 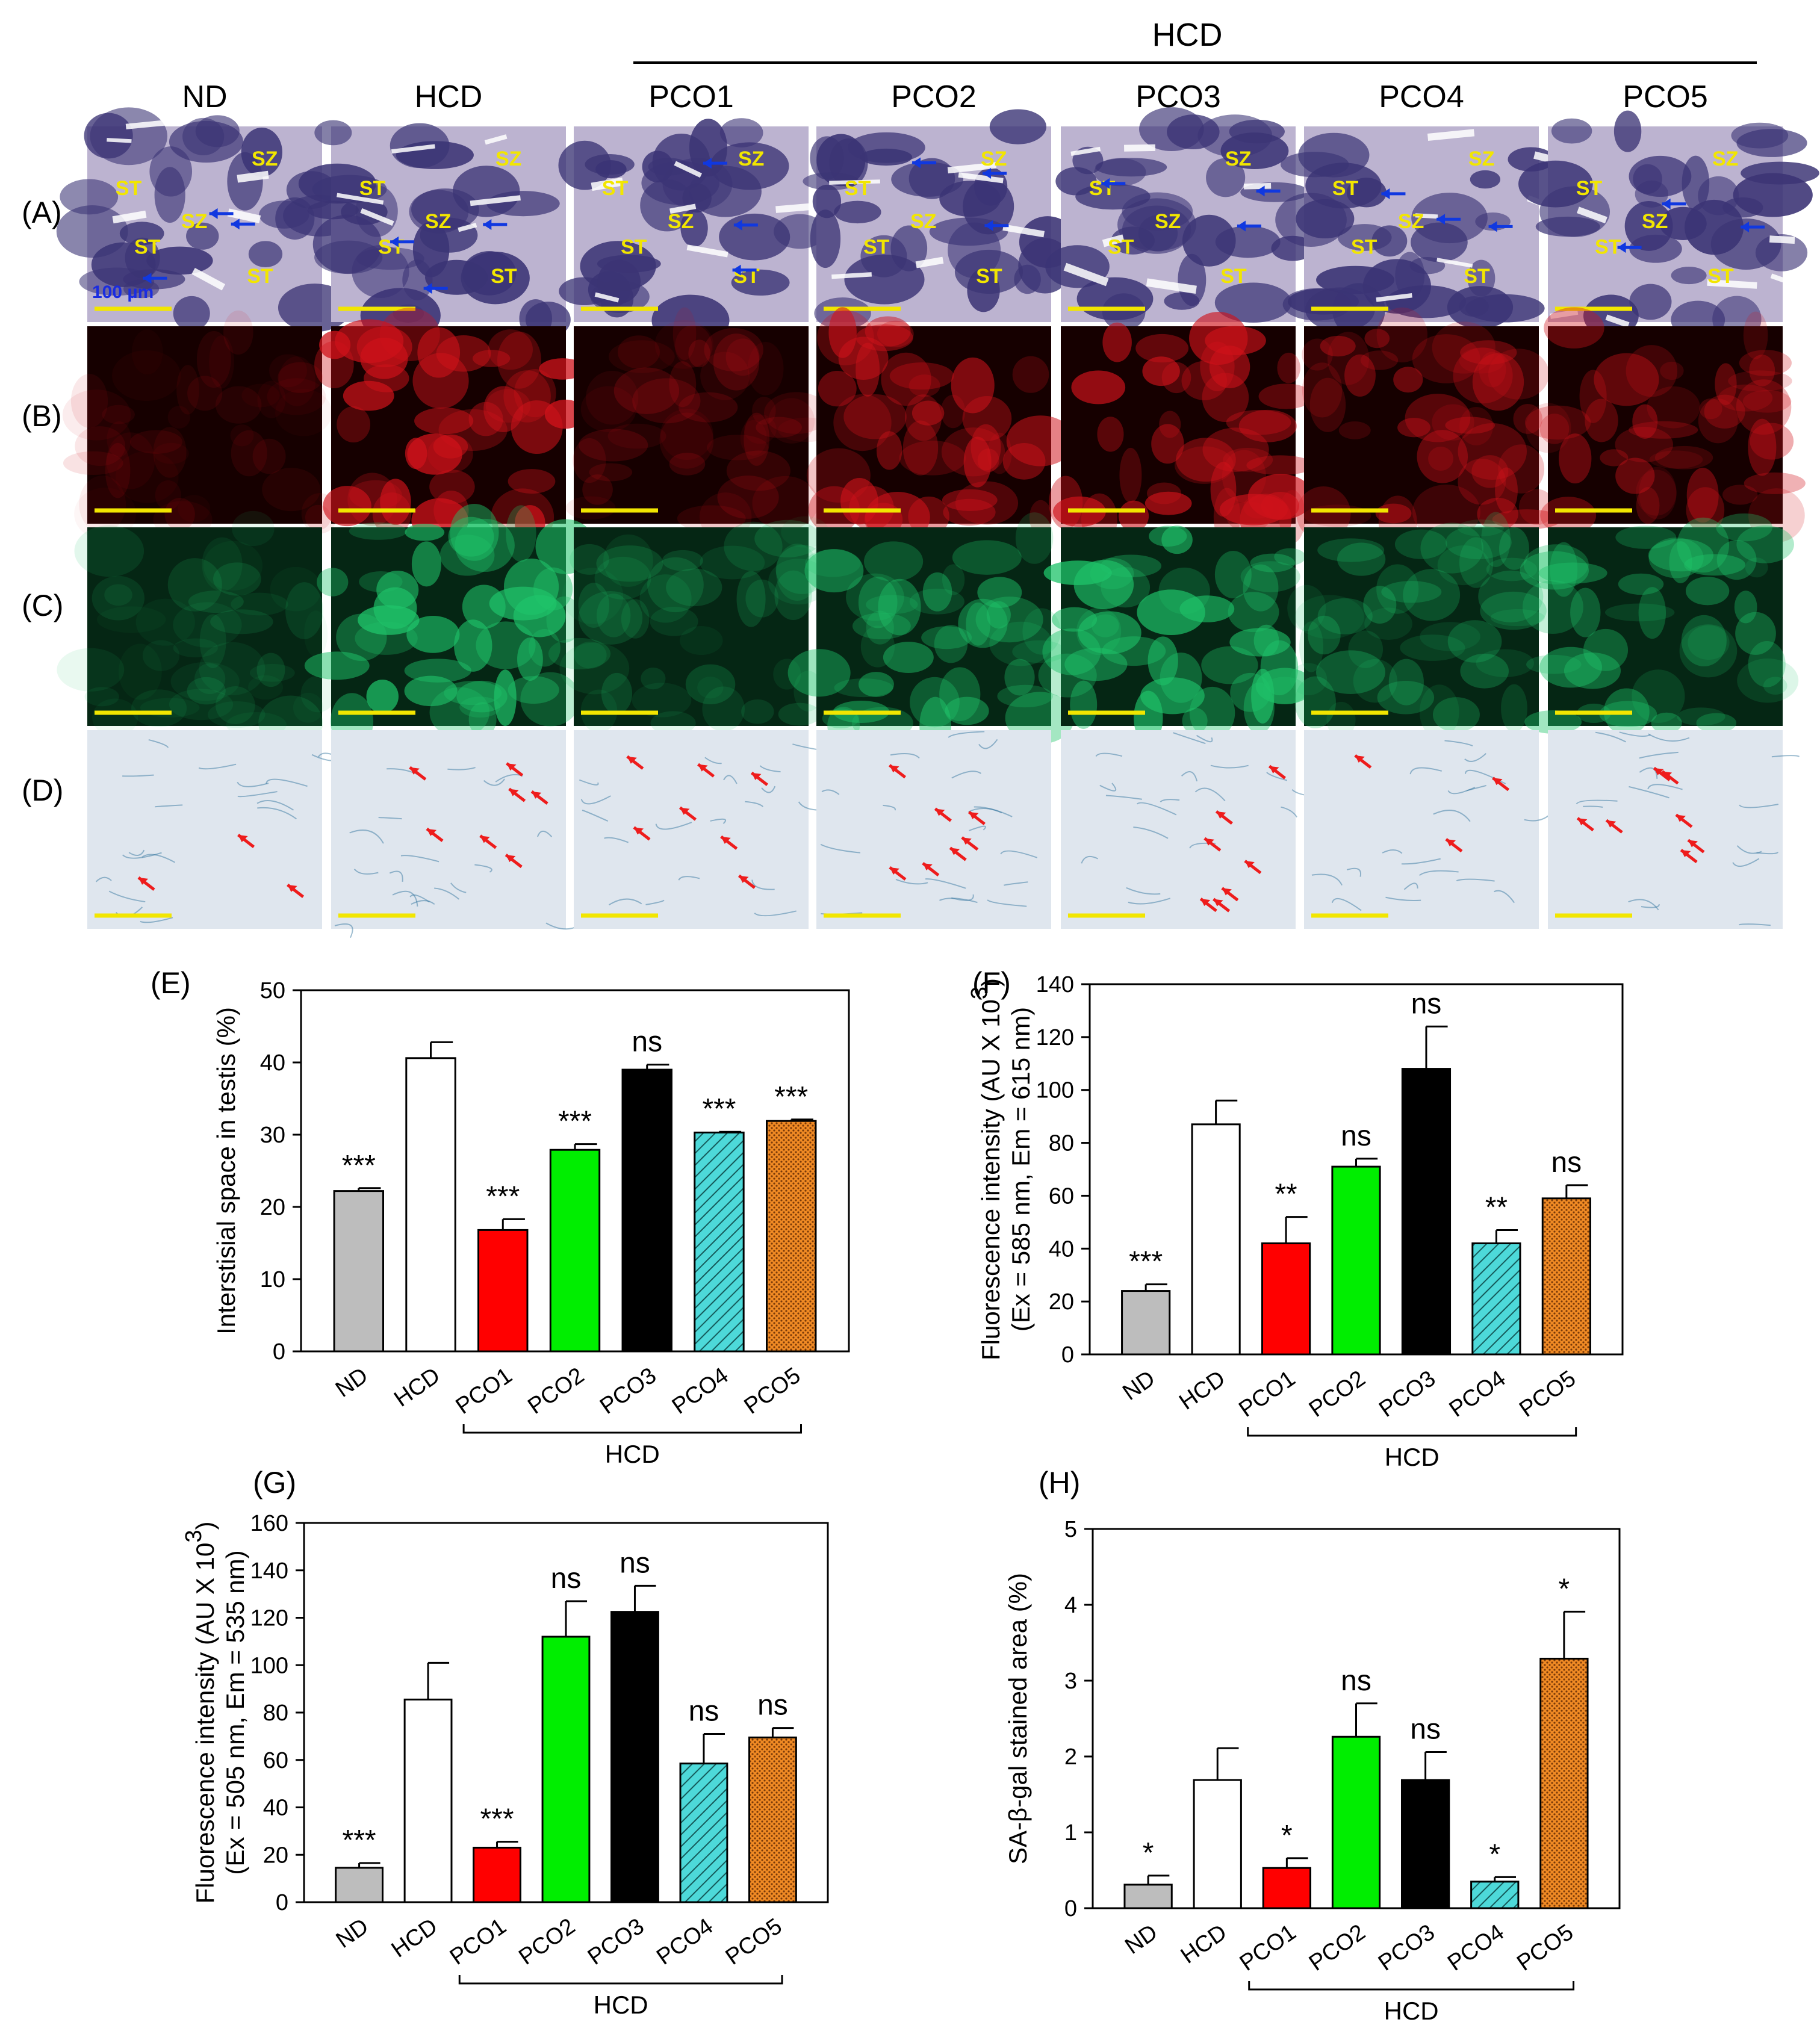 What do you see at coordinates (1286, 1299) in the screenshot?
I see `bar-pco1` at bounding box center [1286, 1299].